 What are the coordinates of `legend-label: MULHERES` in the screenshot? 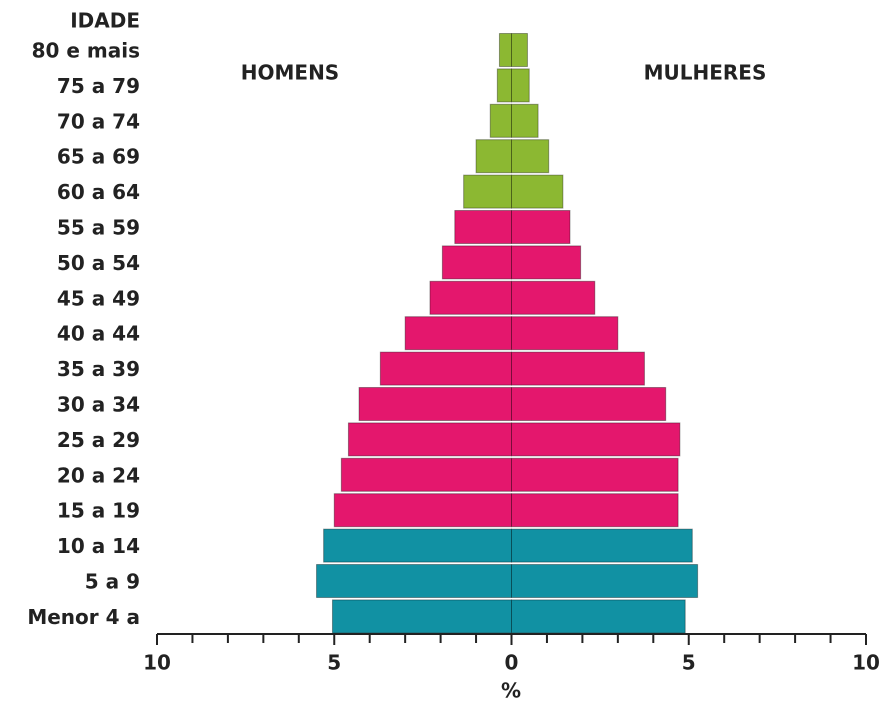 It's located at (705, 73).